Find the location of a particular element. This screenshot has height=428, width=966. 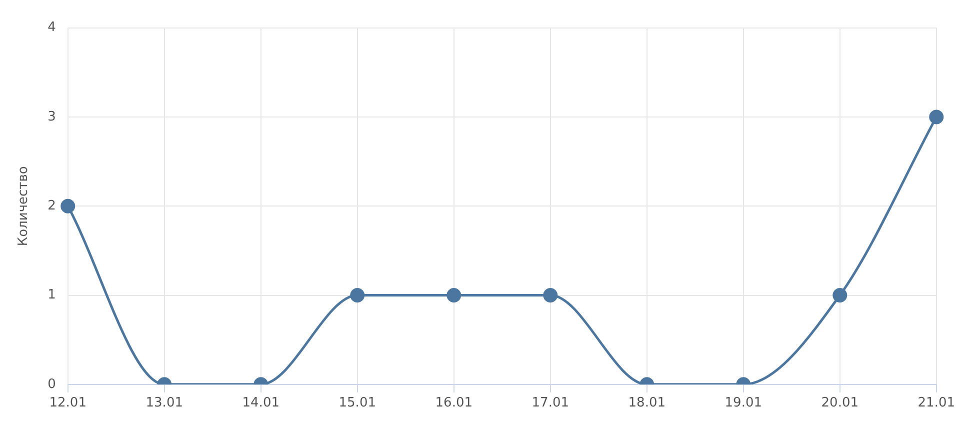

x-tick-label: 15.01 is located at coordinates (357, 403).